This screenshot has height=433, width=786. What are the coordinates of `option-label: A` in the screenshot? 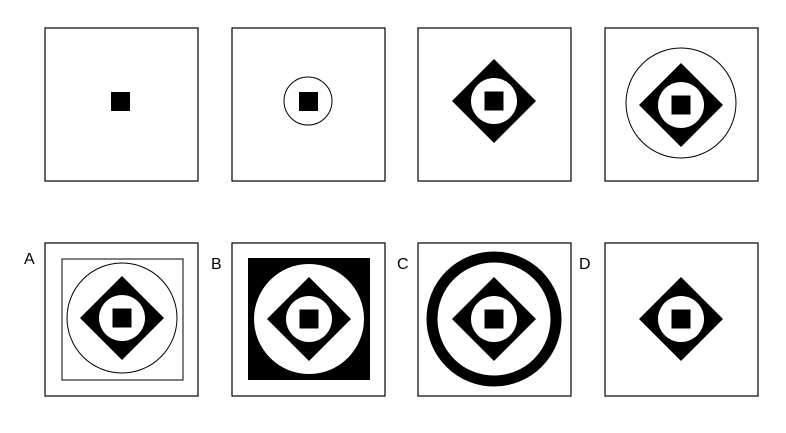 It's located at (29, 259).